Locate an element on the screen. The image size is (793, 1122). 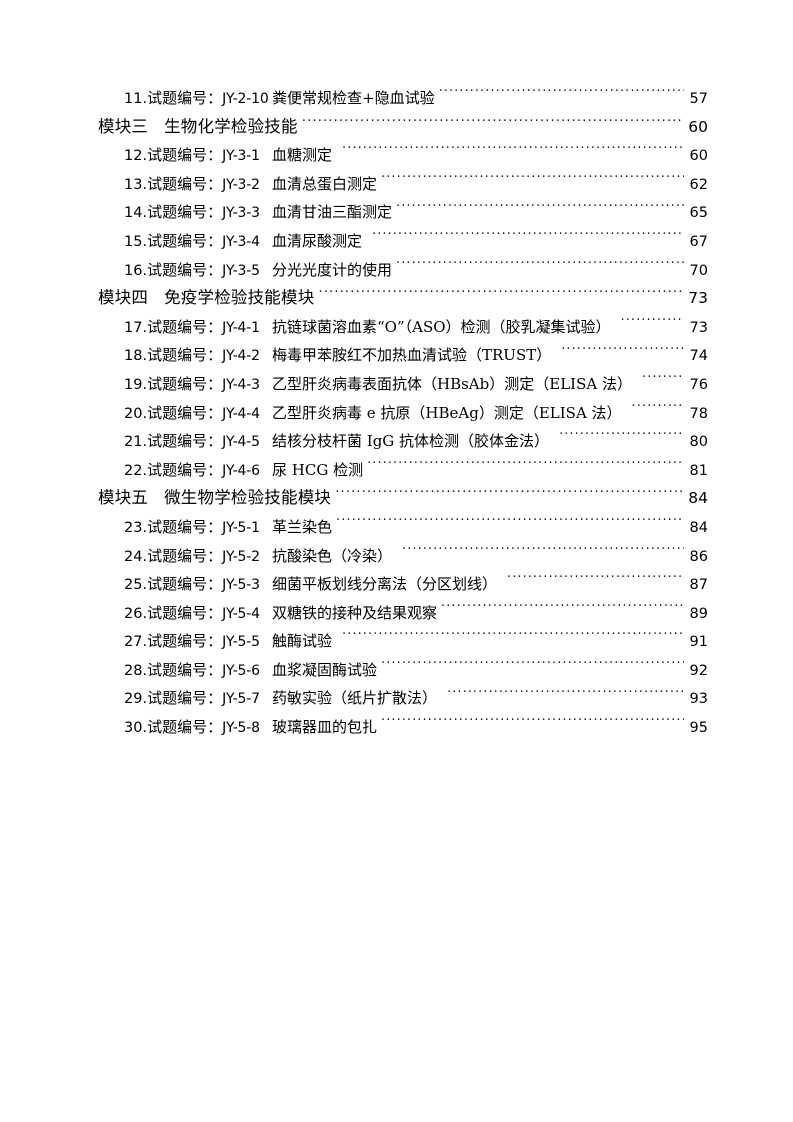
toc-row-head: 18. 试题编号： JY-4-2 is located at coordinates (198, 355).